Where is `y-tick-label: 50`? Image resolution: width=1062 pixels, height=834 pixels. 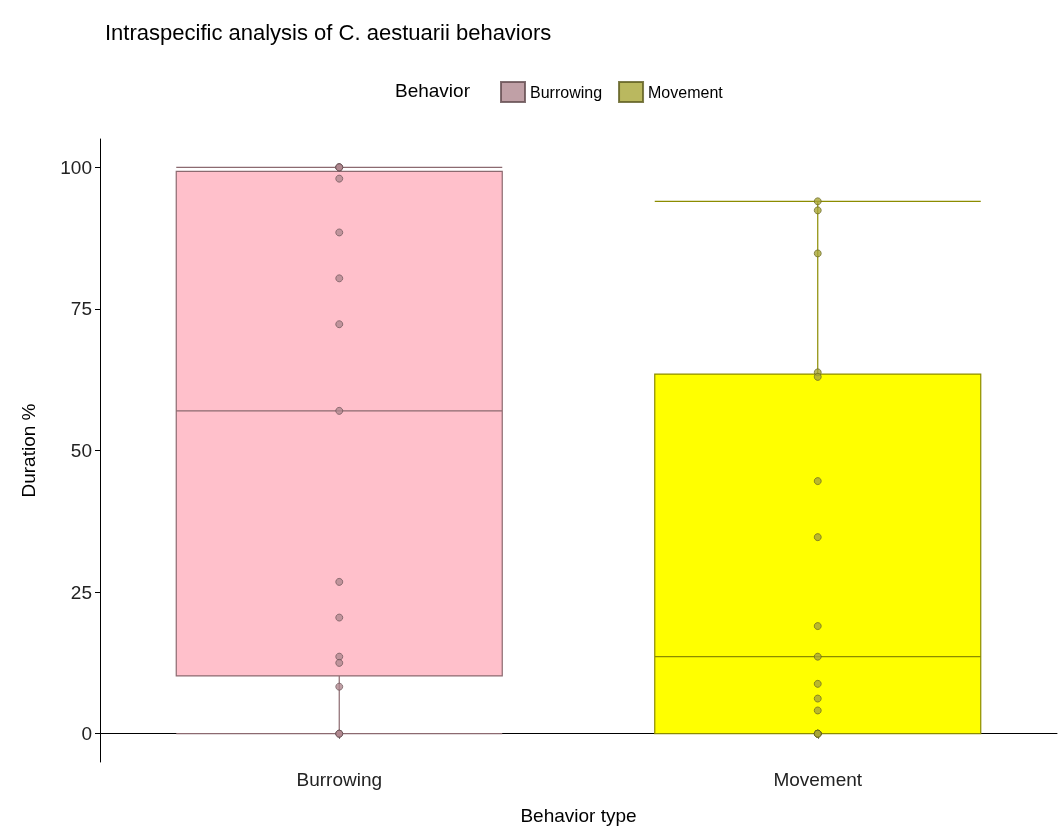
y-tick-label: 50 is located at coordinates (81, 450).